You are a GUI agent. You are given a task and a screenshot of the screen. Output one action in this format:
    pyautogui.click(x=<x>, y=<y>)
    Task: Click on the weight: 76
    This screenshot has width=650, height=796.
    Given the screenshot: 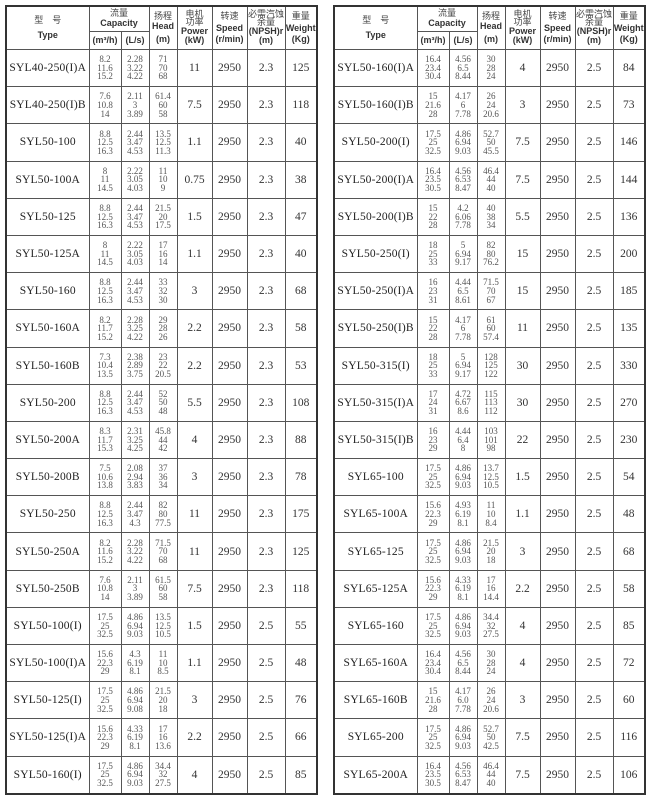 What is the action you would take?
    pyautogui.click(x=301, y=700)
    